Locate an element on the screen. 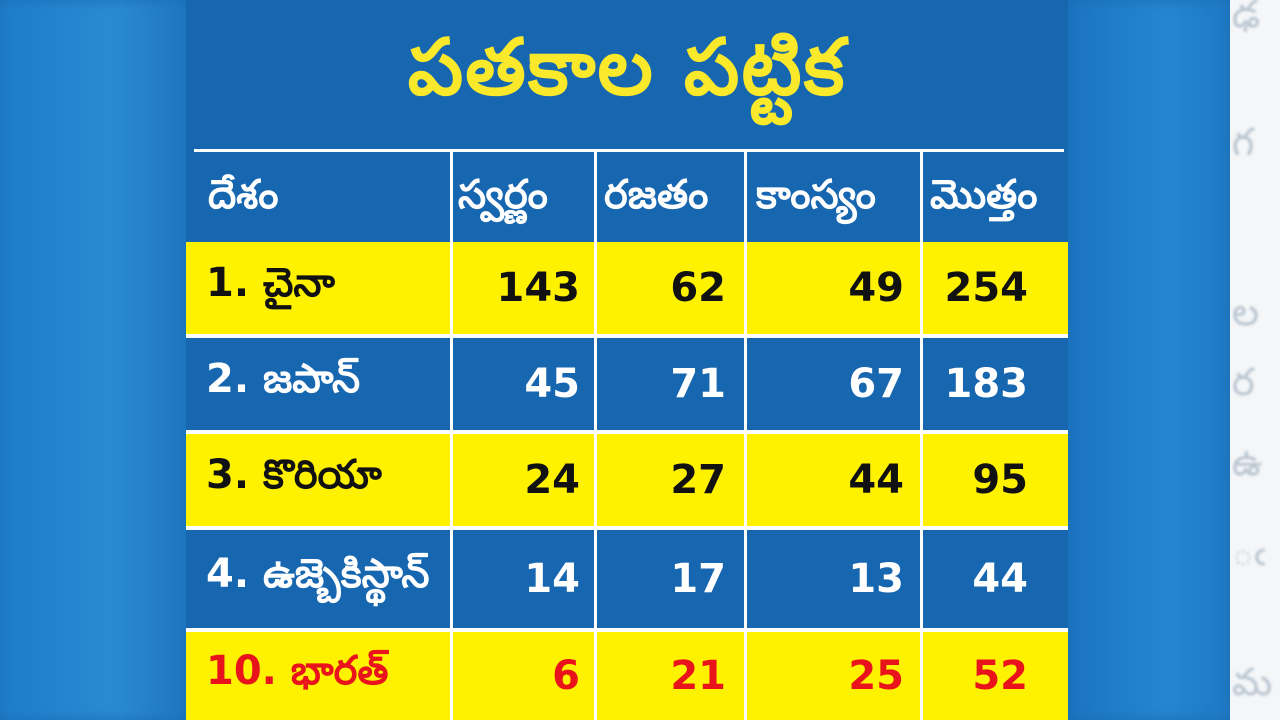 This screenshot has height=720, width=1280. total-cell: 95 is located at coordinates (1000, 480).